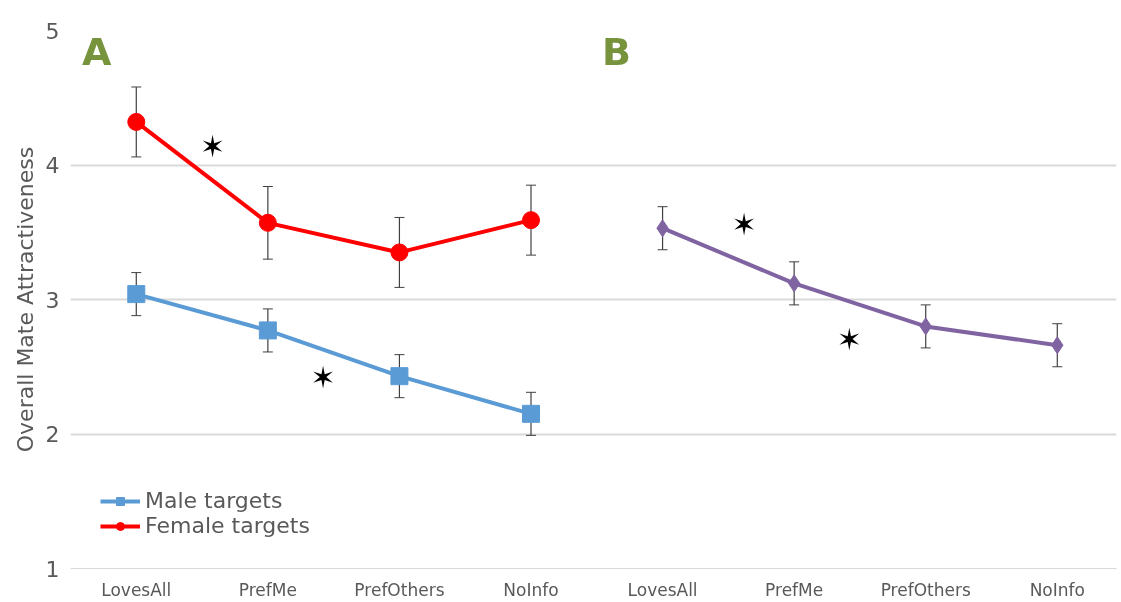 Image resolution: width=1121 pixels, height=602 pixels. What do you see at coordinates (617, 52) in the screenshot?
I see `annotation: B` at bounding box center [617, 52].